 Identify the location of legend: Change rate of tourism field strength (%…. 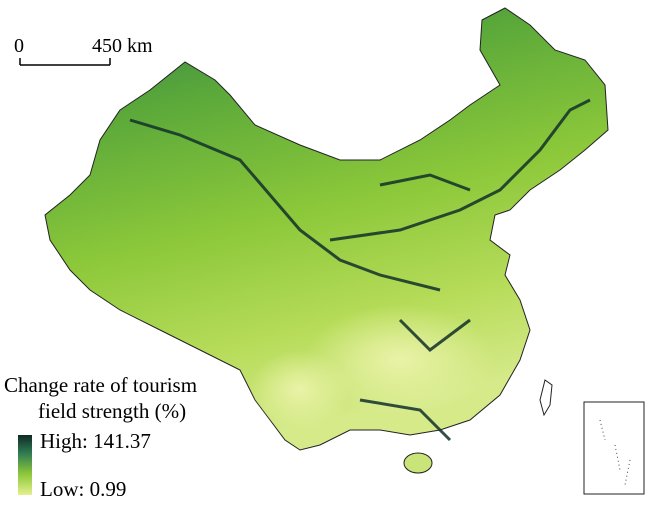
(100, 437).